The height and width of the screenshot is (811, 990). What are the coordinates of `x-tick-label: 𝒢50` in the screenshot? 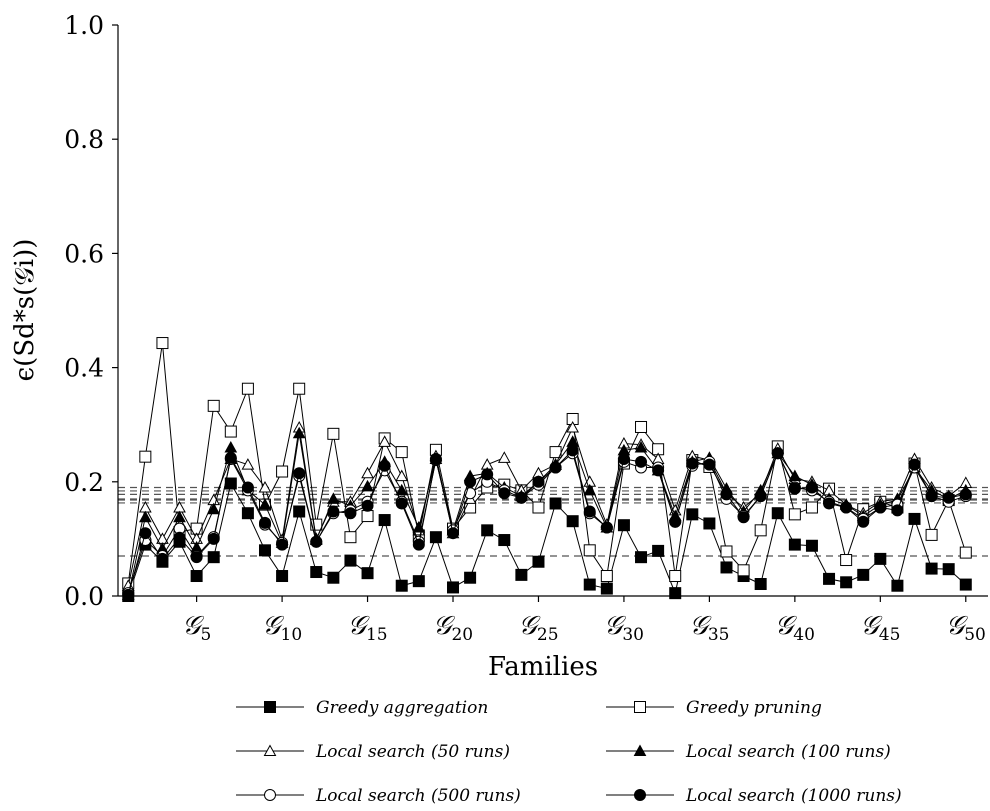 It's located at (966, 628).